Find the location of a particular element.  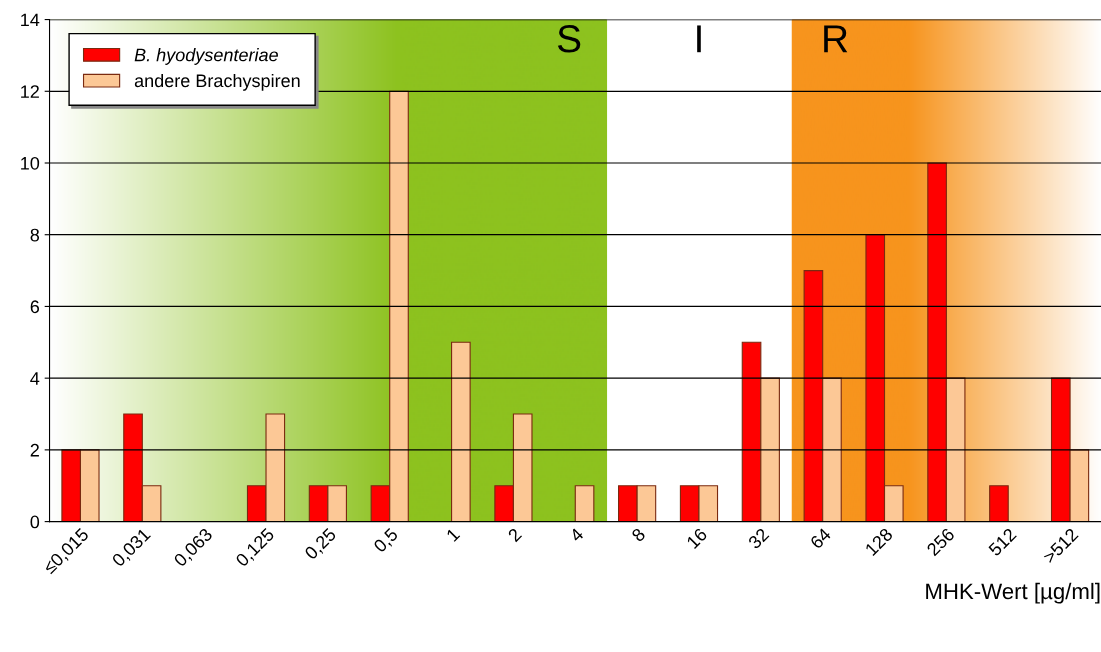

x-tick-label: 32 is located at coordinates (758, 538).